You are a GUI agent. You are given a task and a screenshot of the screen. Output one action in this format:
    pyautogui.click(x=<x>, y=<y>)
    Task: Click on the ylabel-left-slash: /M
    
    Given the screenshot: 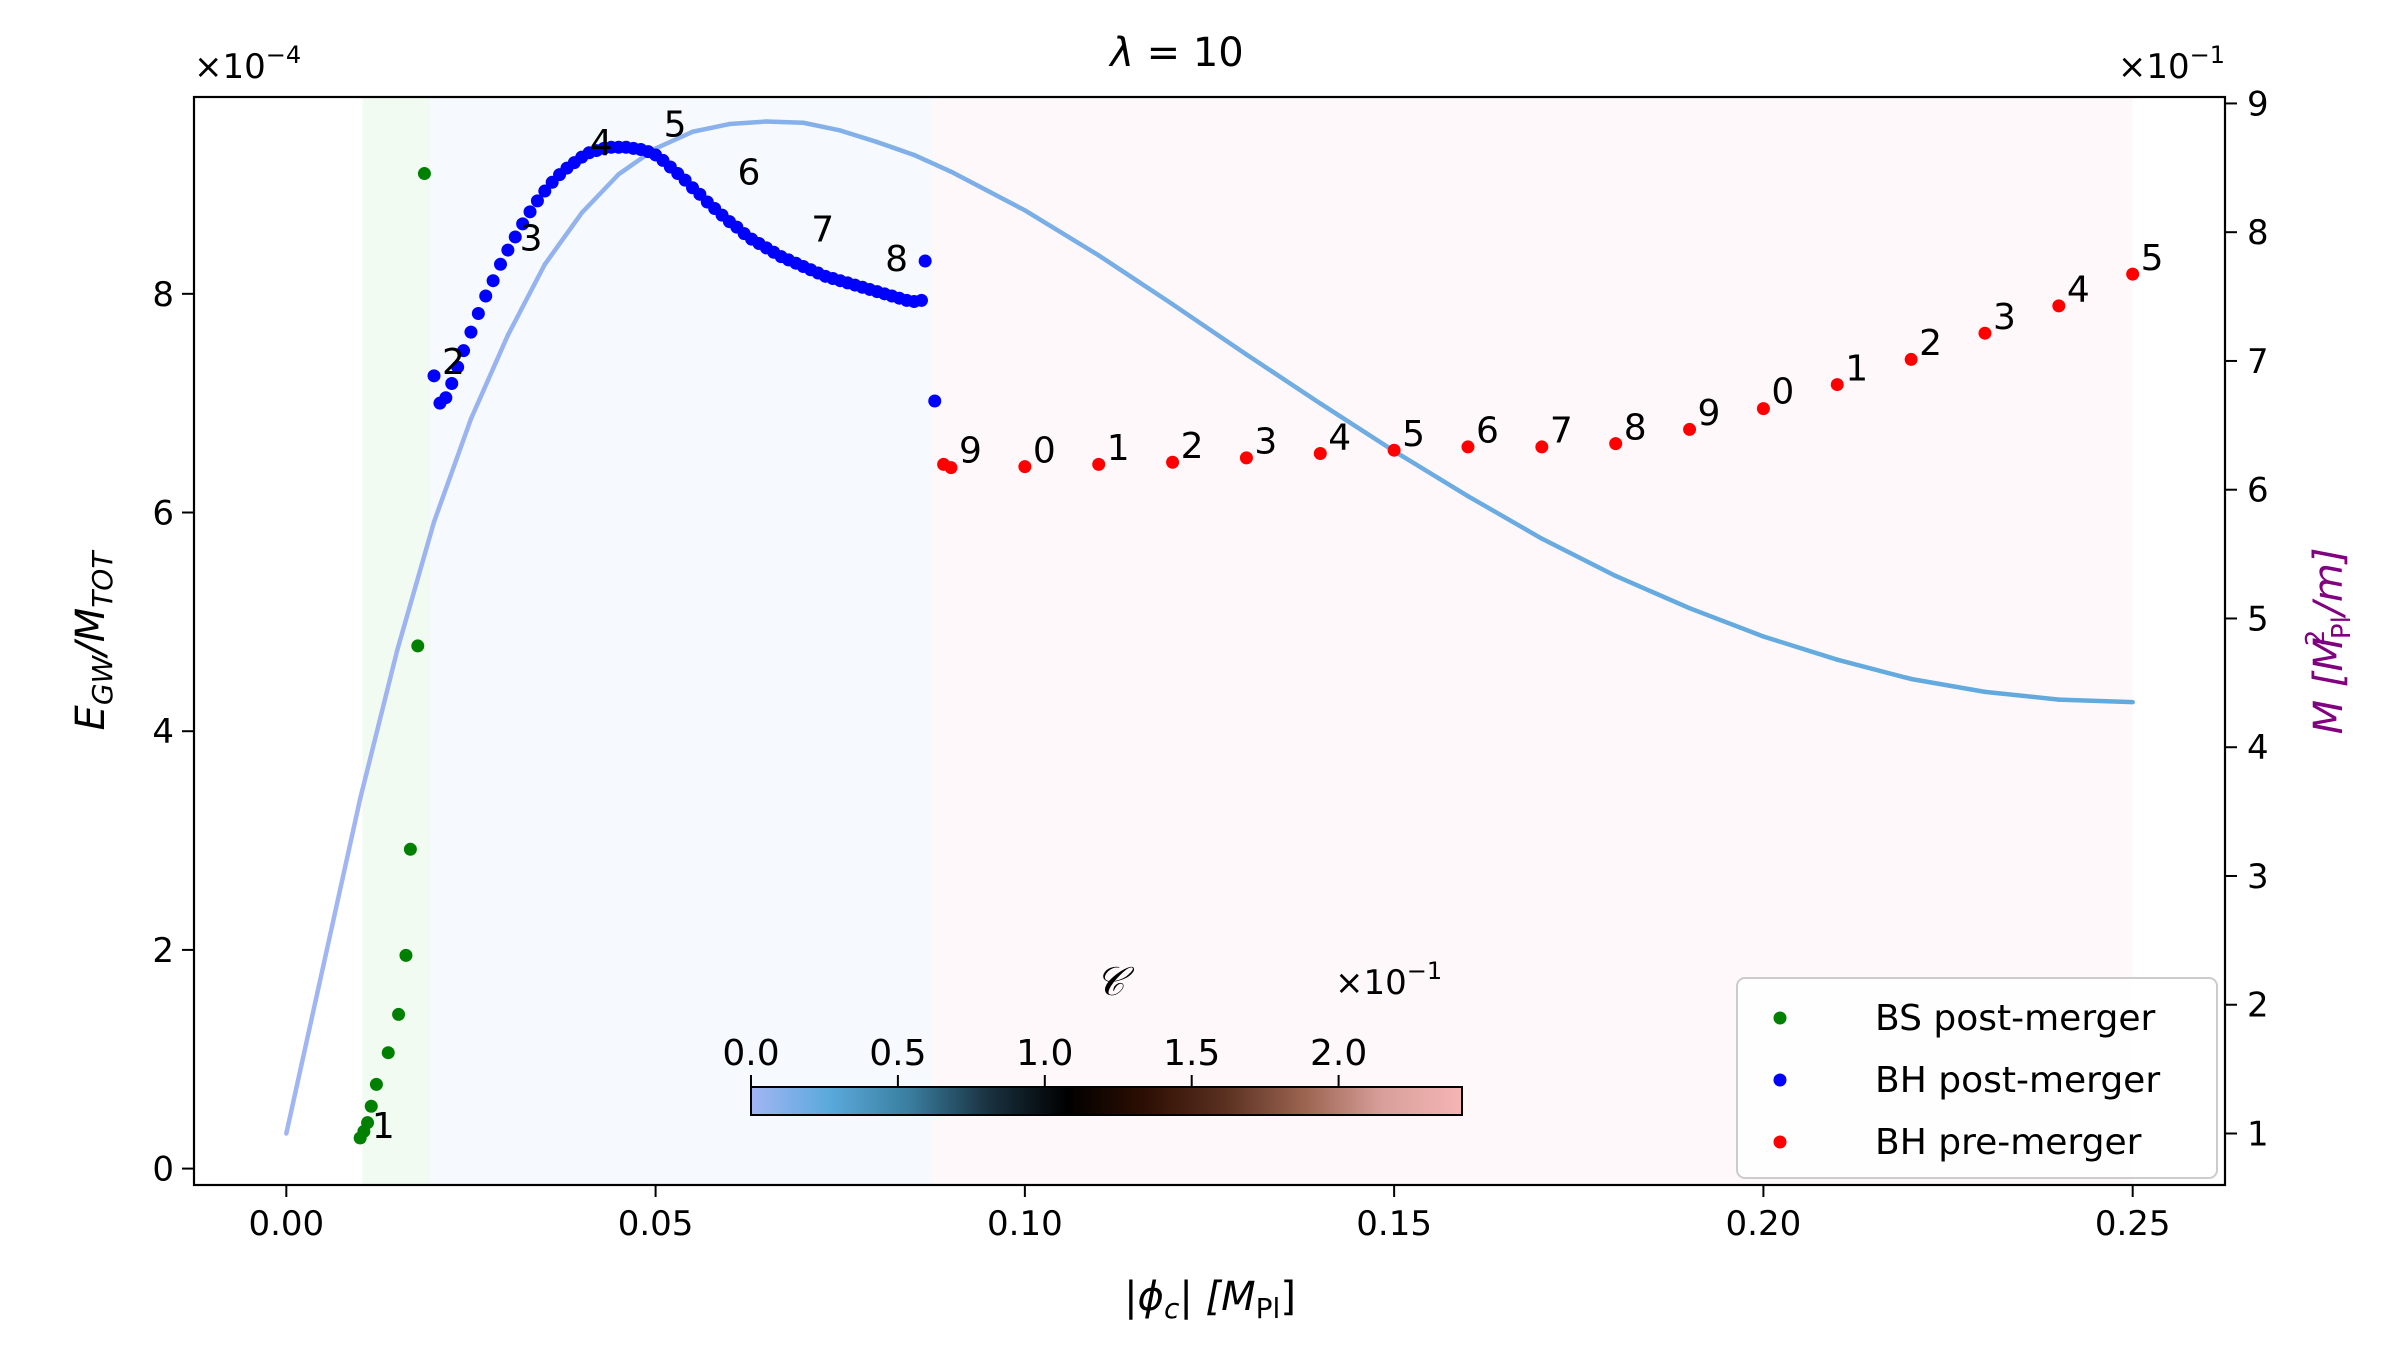 What is the action you would take?
    pyautogui.click(x=91, y=633)
    